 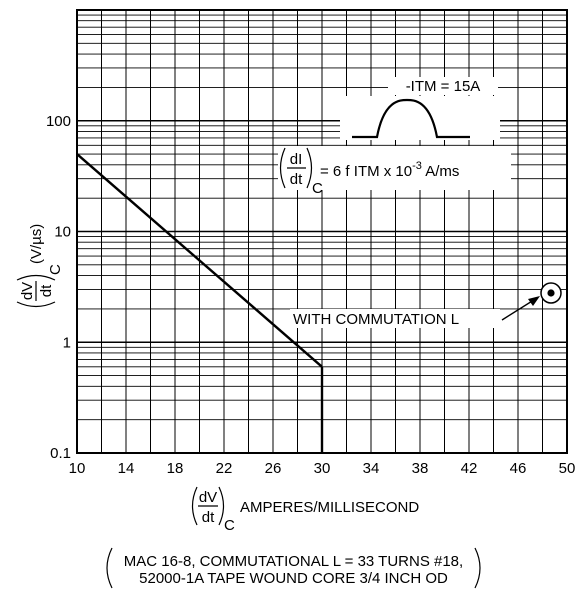 I want to click on formula-den: dt, so click(x=296, y=179).